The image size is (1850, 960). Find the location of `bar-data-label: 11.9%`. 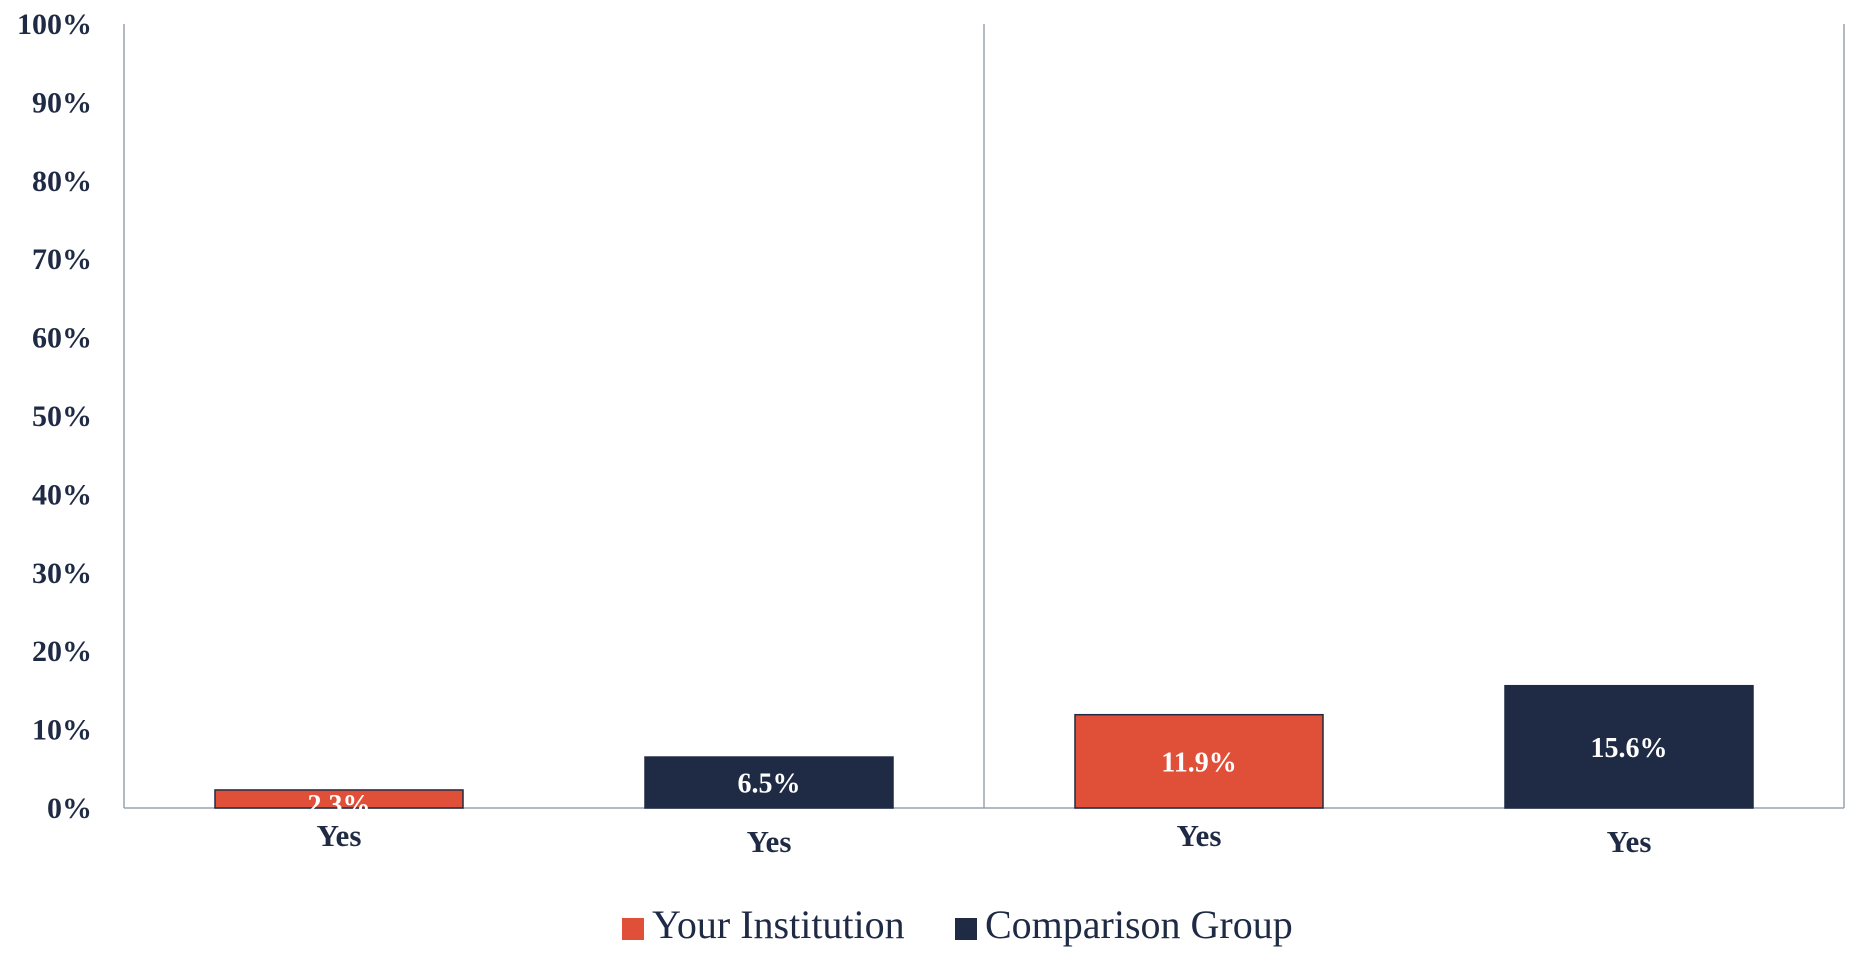

bar-data-label: 11.9% is located at coordinates (1198, 762).